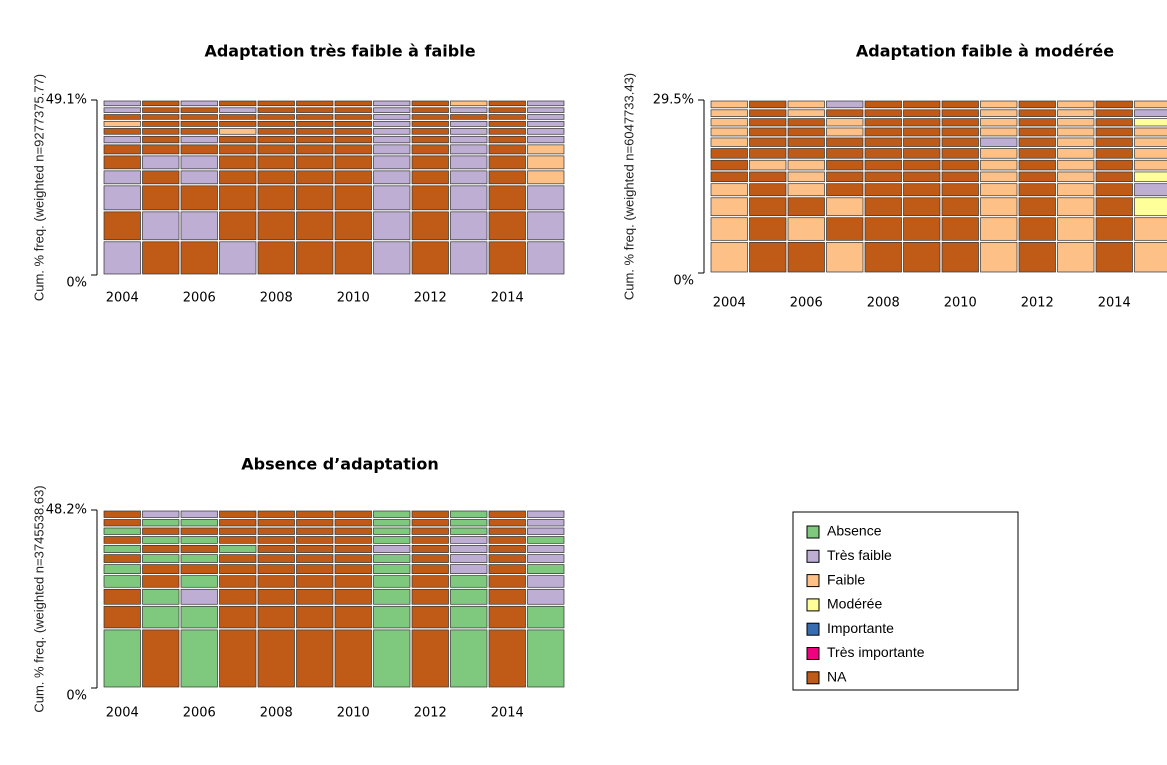  I want to click on y-axis-label: Cum. % freq. (weighted n=6047733.43), so click(628, 186).